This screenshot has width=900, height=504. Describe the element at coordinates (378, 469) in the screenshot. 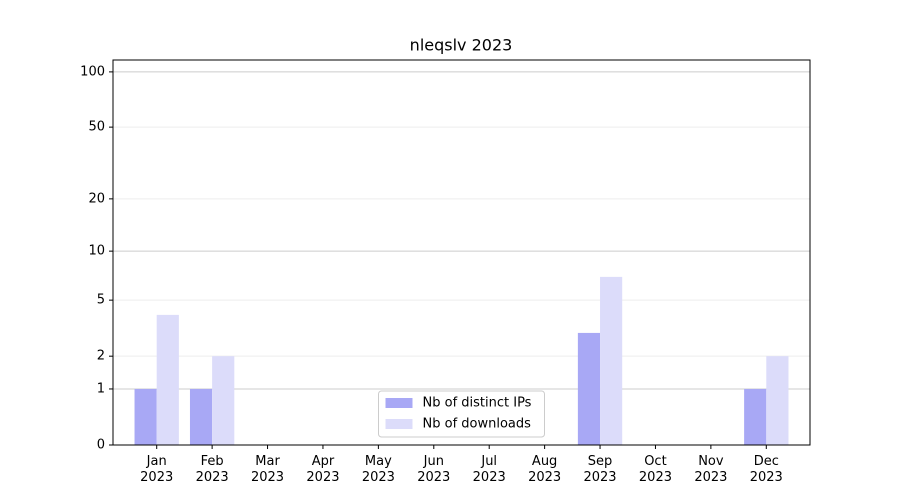

I see `x-tick-label: May 2023` at that location.